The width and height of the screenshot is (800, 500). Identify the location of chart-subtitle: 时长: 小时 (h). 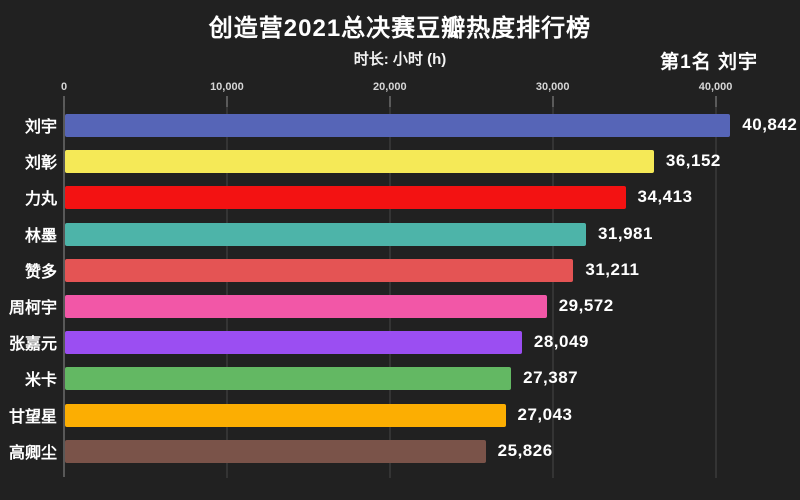
(400, 59).